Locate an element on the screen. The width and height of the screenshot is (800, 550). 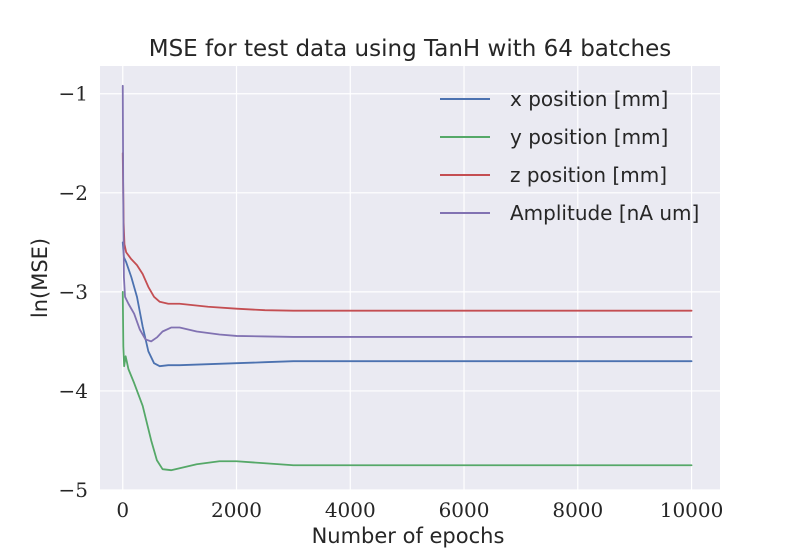
x-tick-label: 6000 is located at coordinates (464, 510).